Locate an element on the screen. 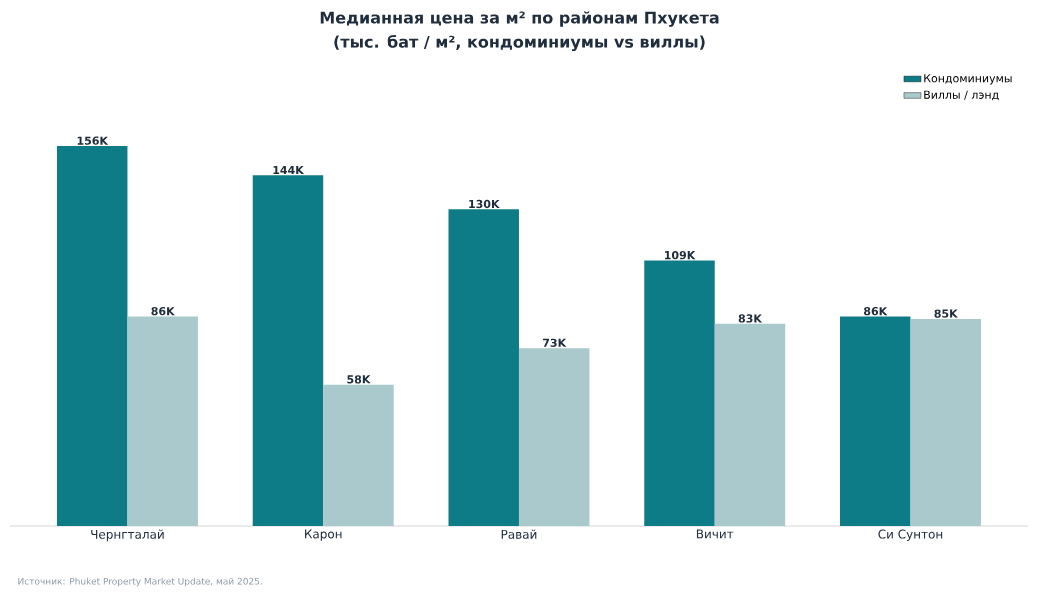 The width and height of the screenshot is (1039, 600). chart-subtitle: (тыс. бат / м², кондоминиумы vs виллы) is located at coordinates (519, 43).